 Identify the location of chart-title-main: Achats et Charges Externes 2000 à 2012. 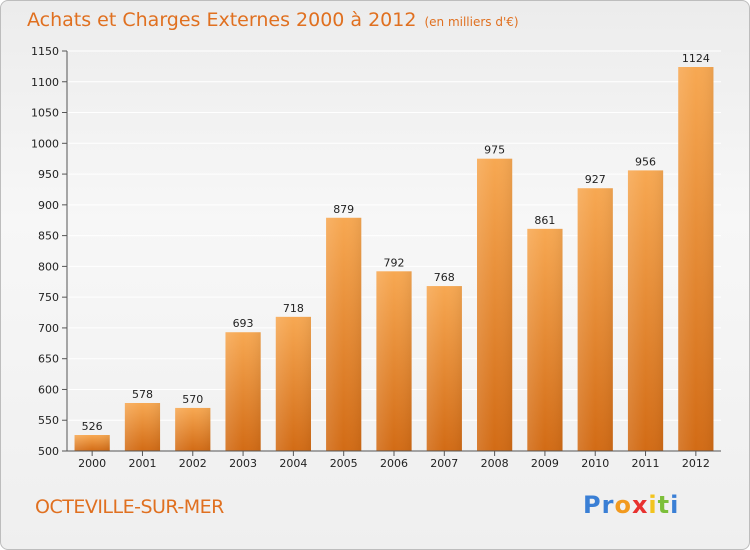
(222, 20).